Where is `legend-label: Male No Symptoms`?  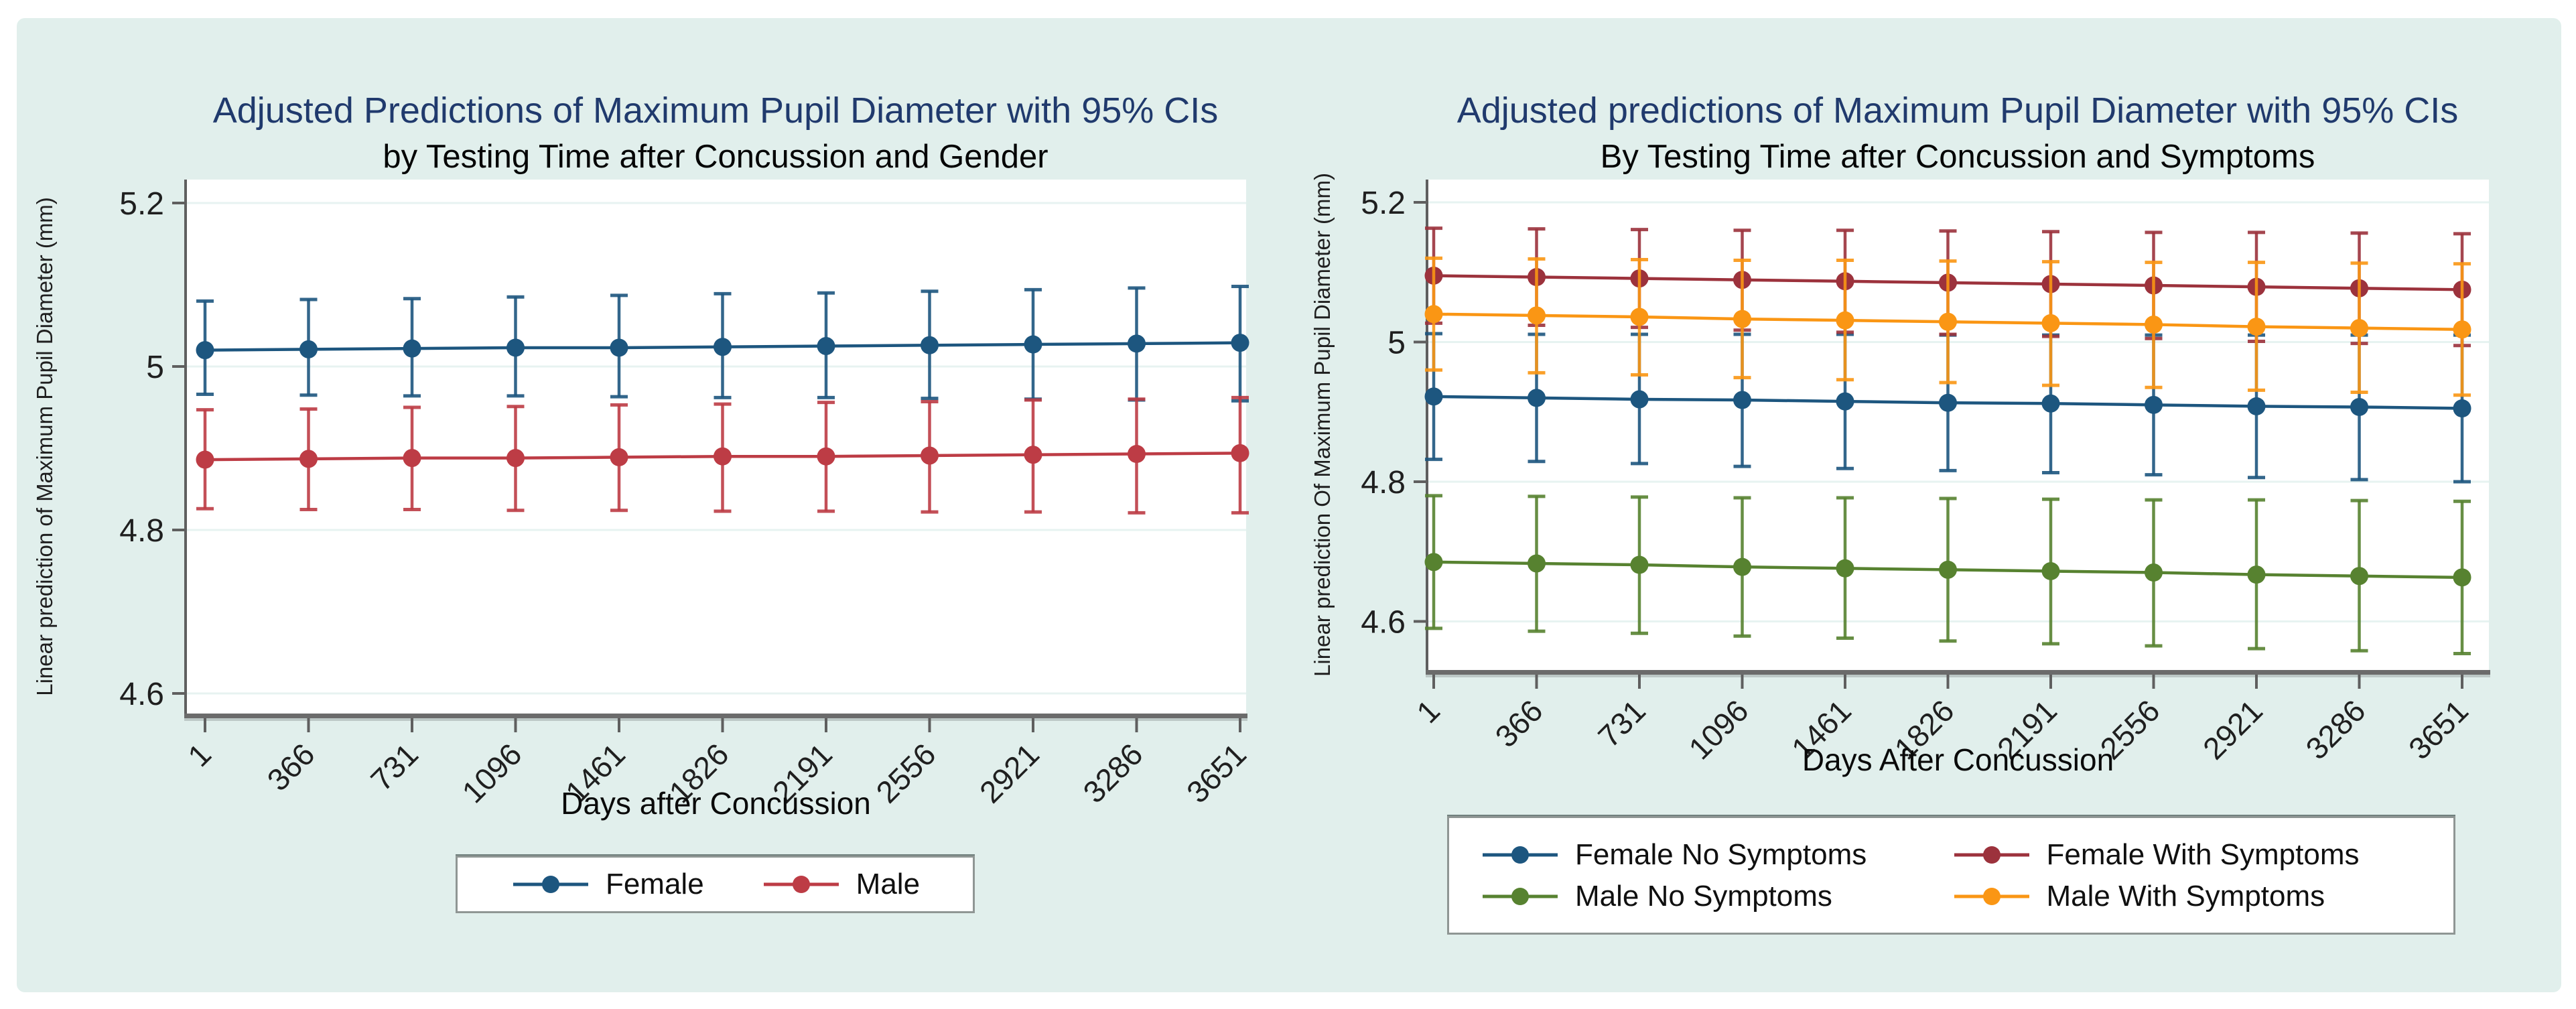 legend-label: Male No Symptoms is located at coordinates (1703, 896).